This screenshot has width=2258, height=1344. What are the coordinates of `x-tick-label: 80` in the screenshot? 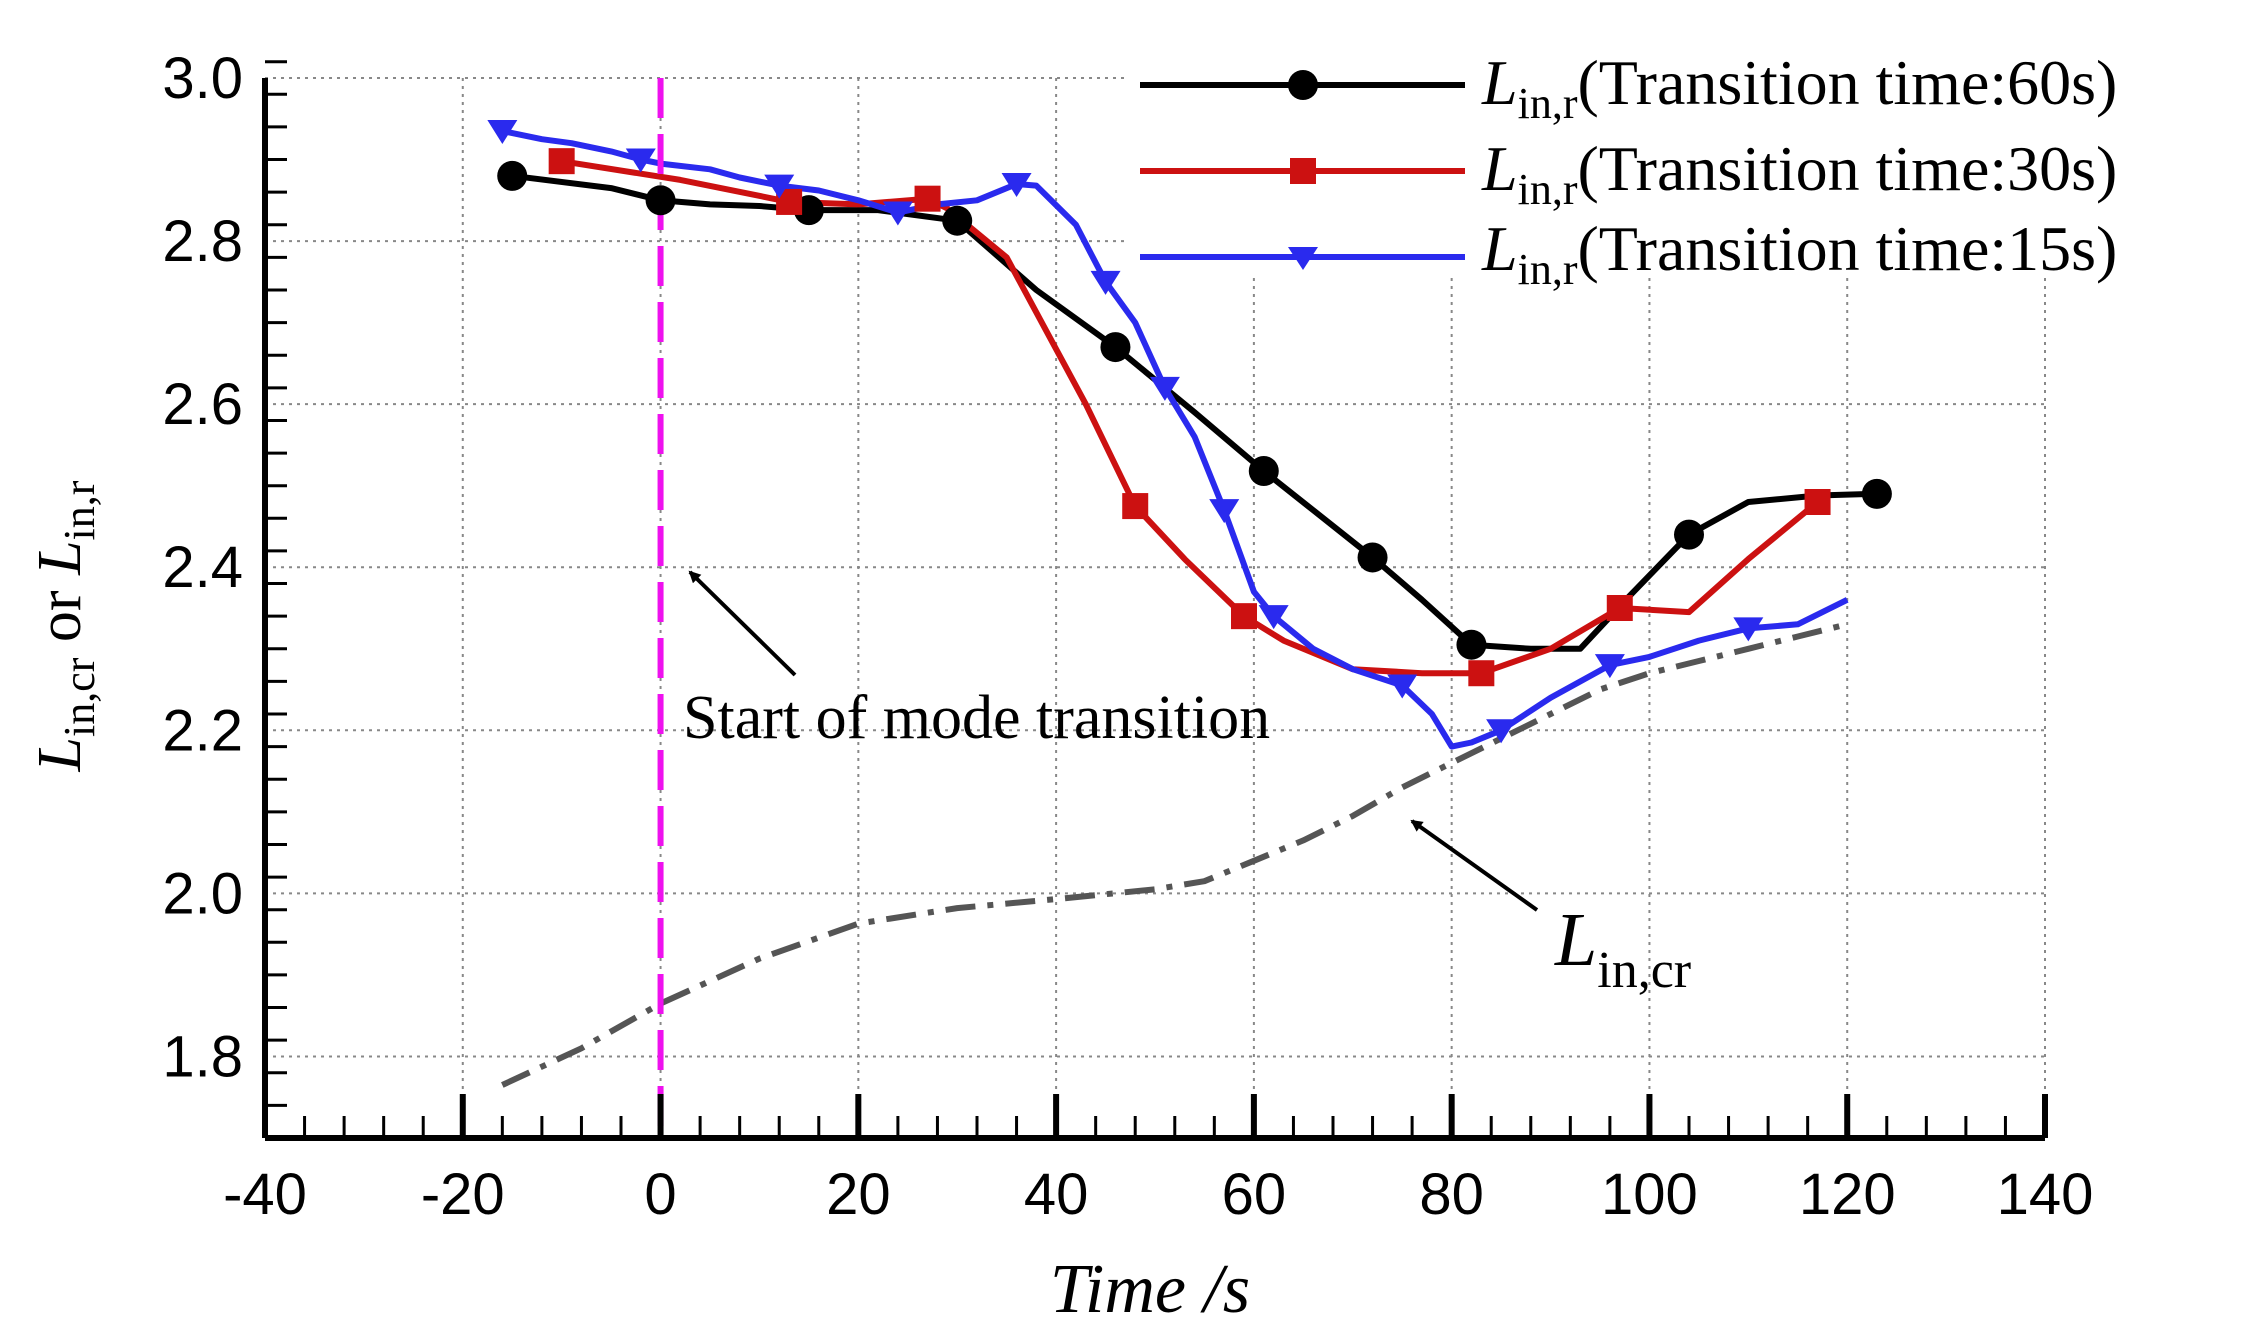 It's located at (1451, 1194).